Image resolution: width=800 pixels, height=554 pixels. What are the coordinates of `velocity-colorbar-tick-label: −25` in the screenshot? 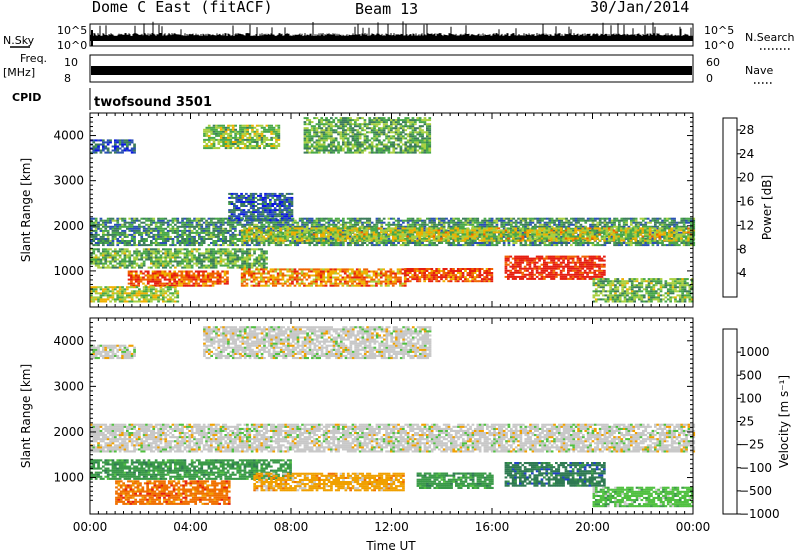 It's located at (751, 445).